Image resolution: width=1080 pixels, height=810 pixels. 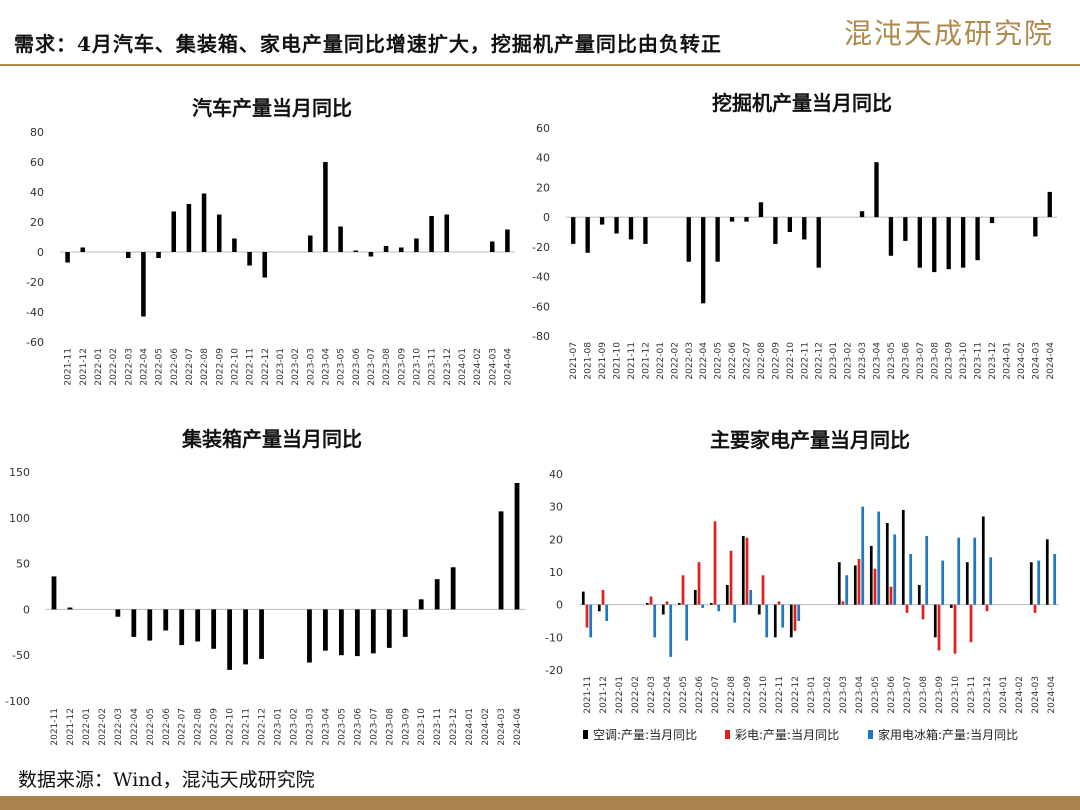 I want to click on y-tick-label: 100, so click(x=19, y=518).